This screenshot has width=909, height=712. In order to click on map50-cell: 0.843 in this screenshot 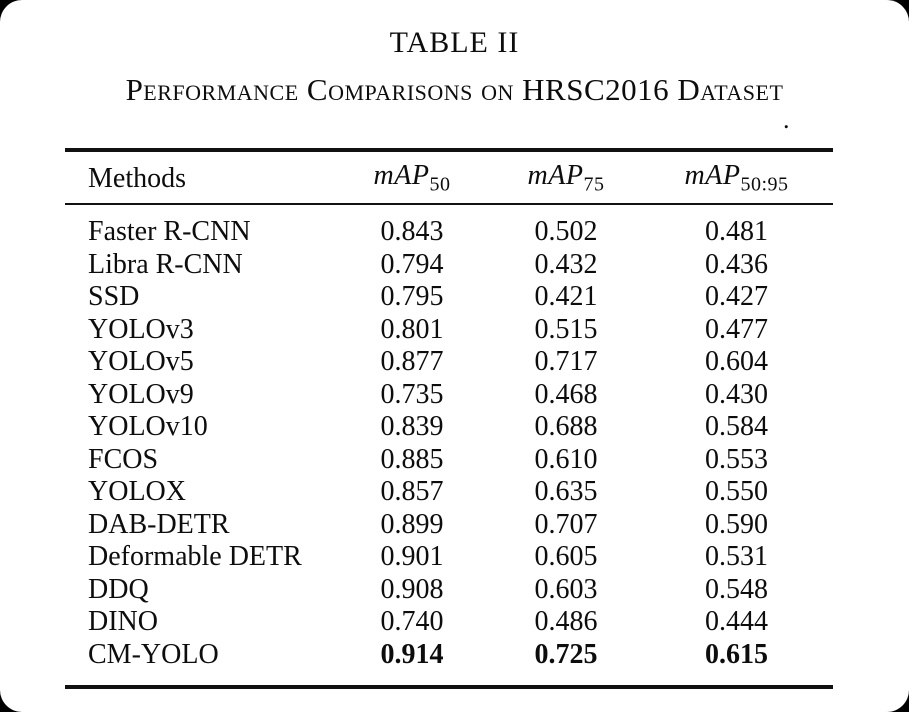, I will do `click(412, 232)`.